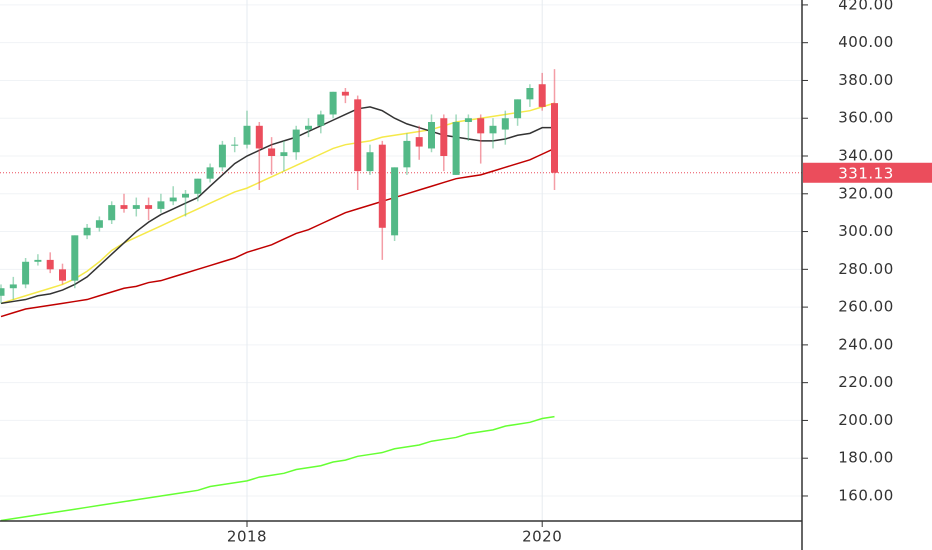 This screenshot has height=550, width=932. I want to click on y-tick-label: 280.00, so click(866, 269).